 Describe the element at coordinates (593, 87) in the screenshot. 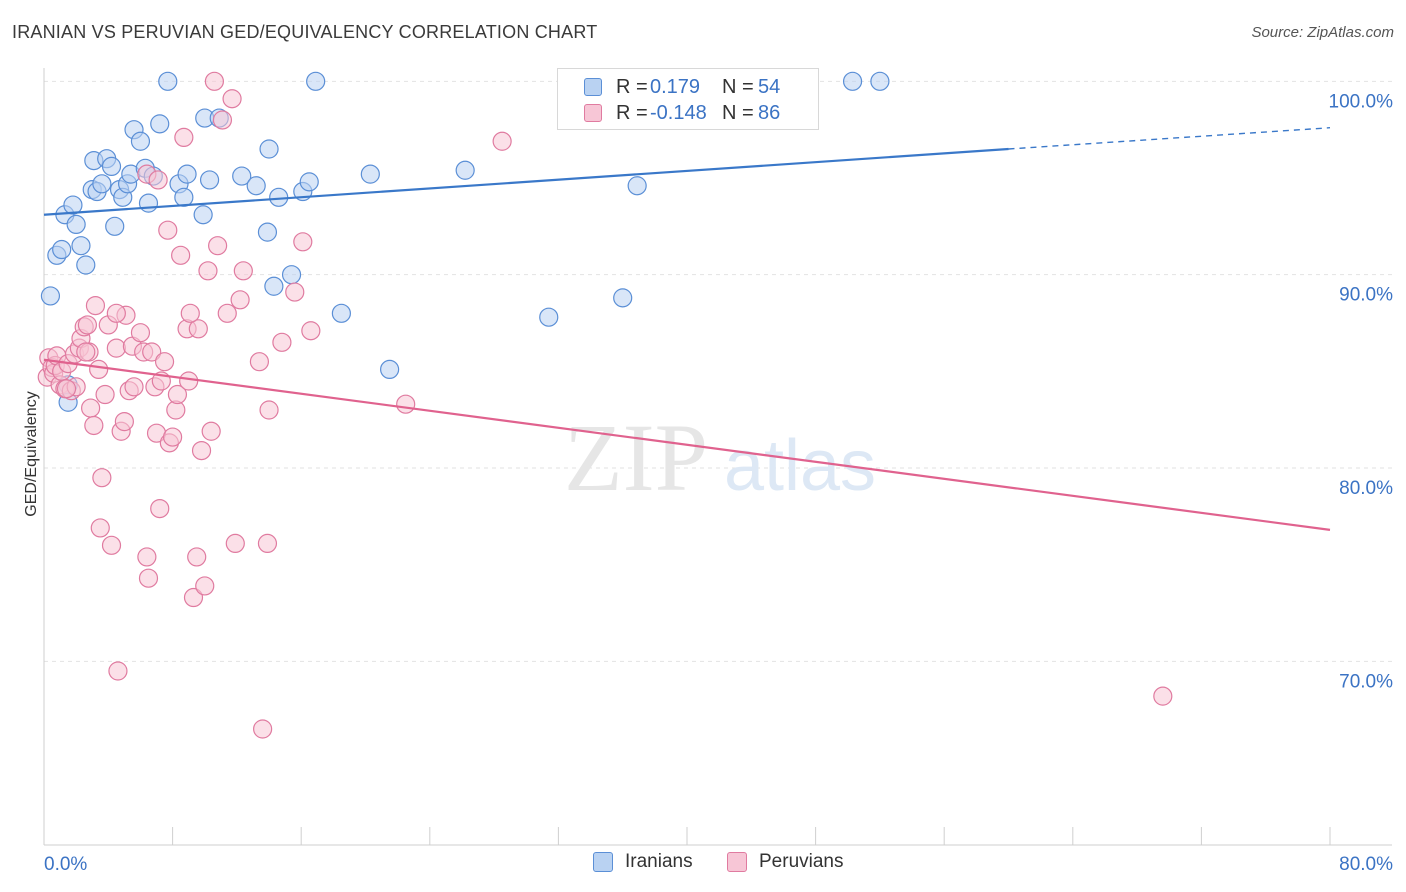

I see `legend-swatch-iranians` at that location.